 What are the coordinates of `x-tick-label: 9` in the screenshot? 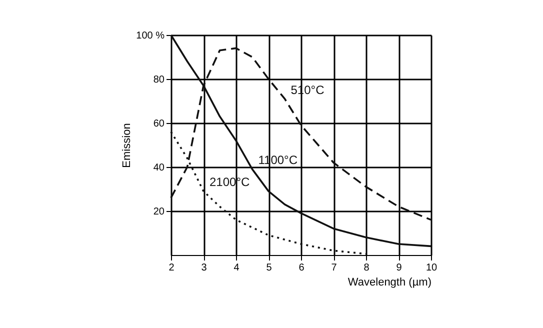 It's located at (399, 268).